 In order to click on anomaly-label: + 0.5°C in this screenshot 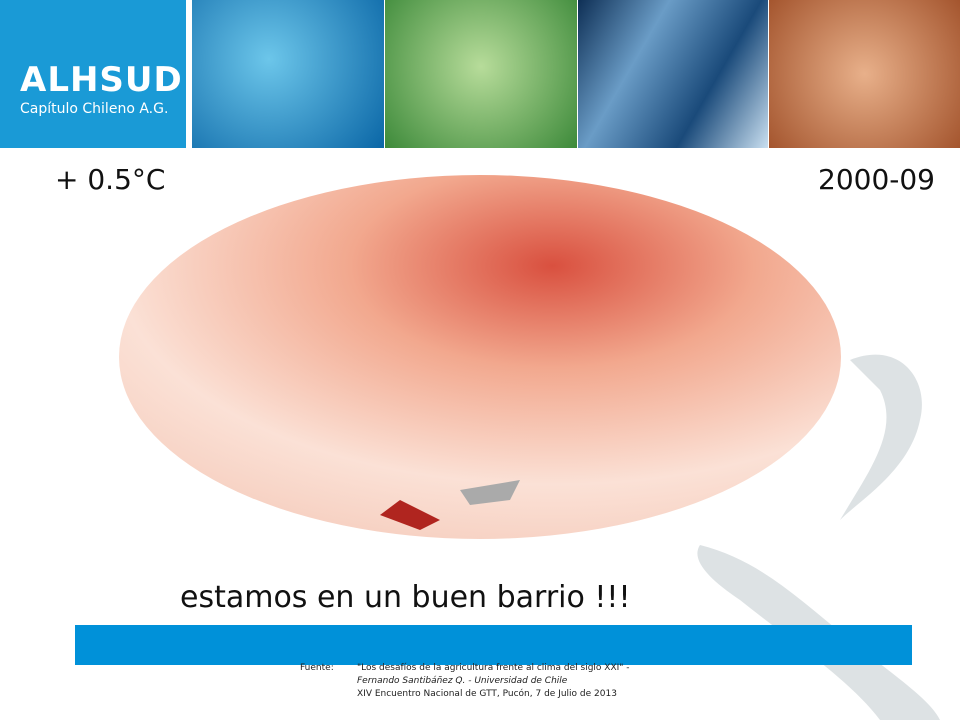, I will do `click(110, 179)`.